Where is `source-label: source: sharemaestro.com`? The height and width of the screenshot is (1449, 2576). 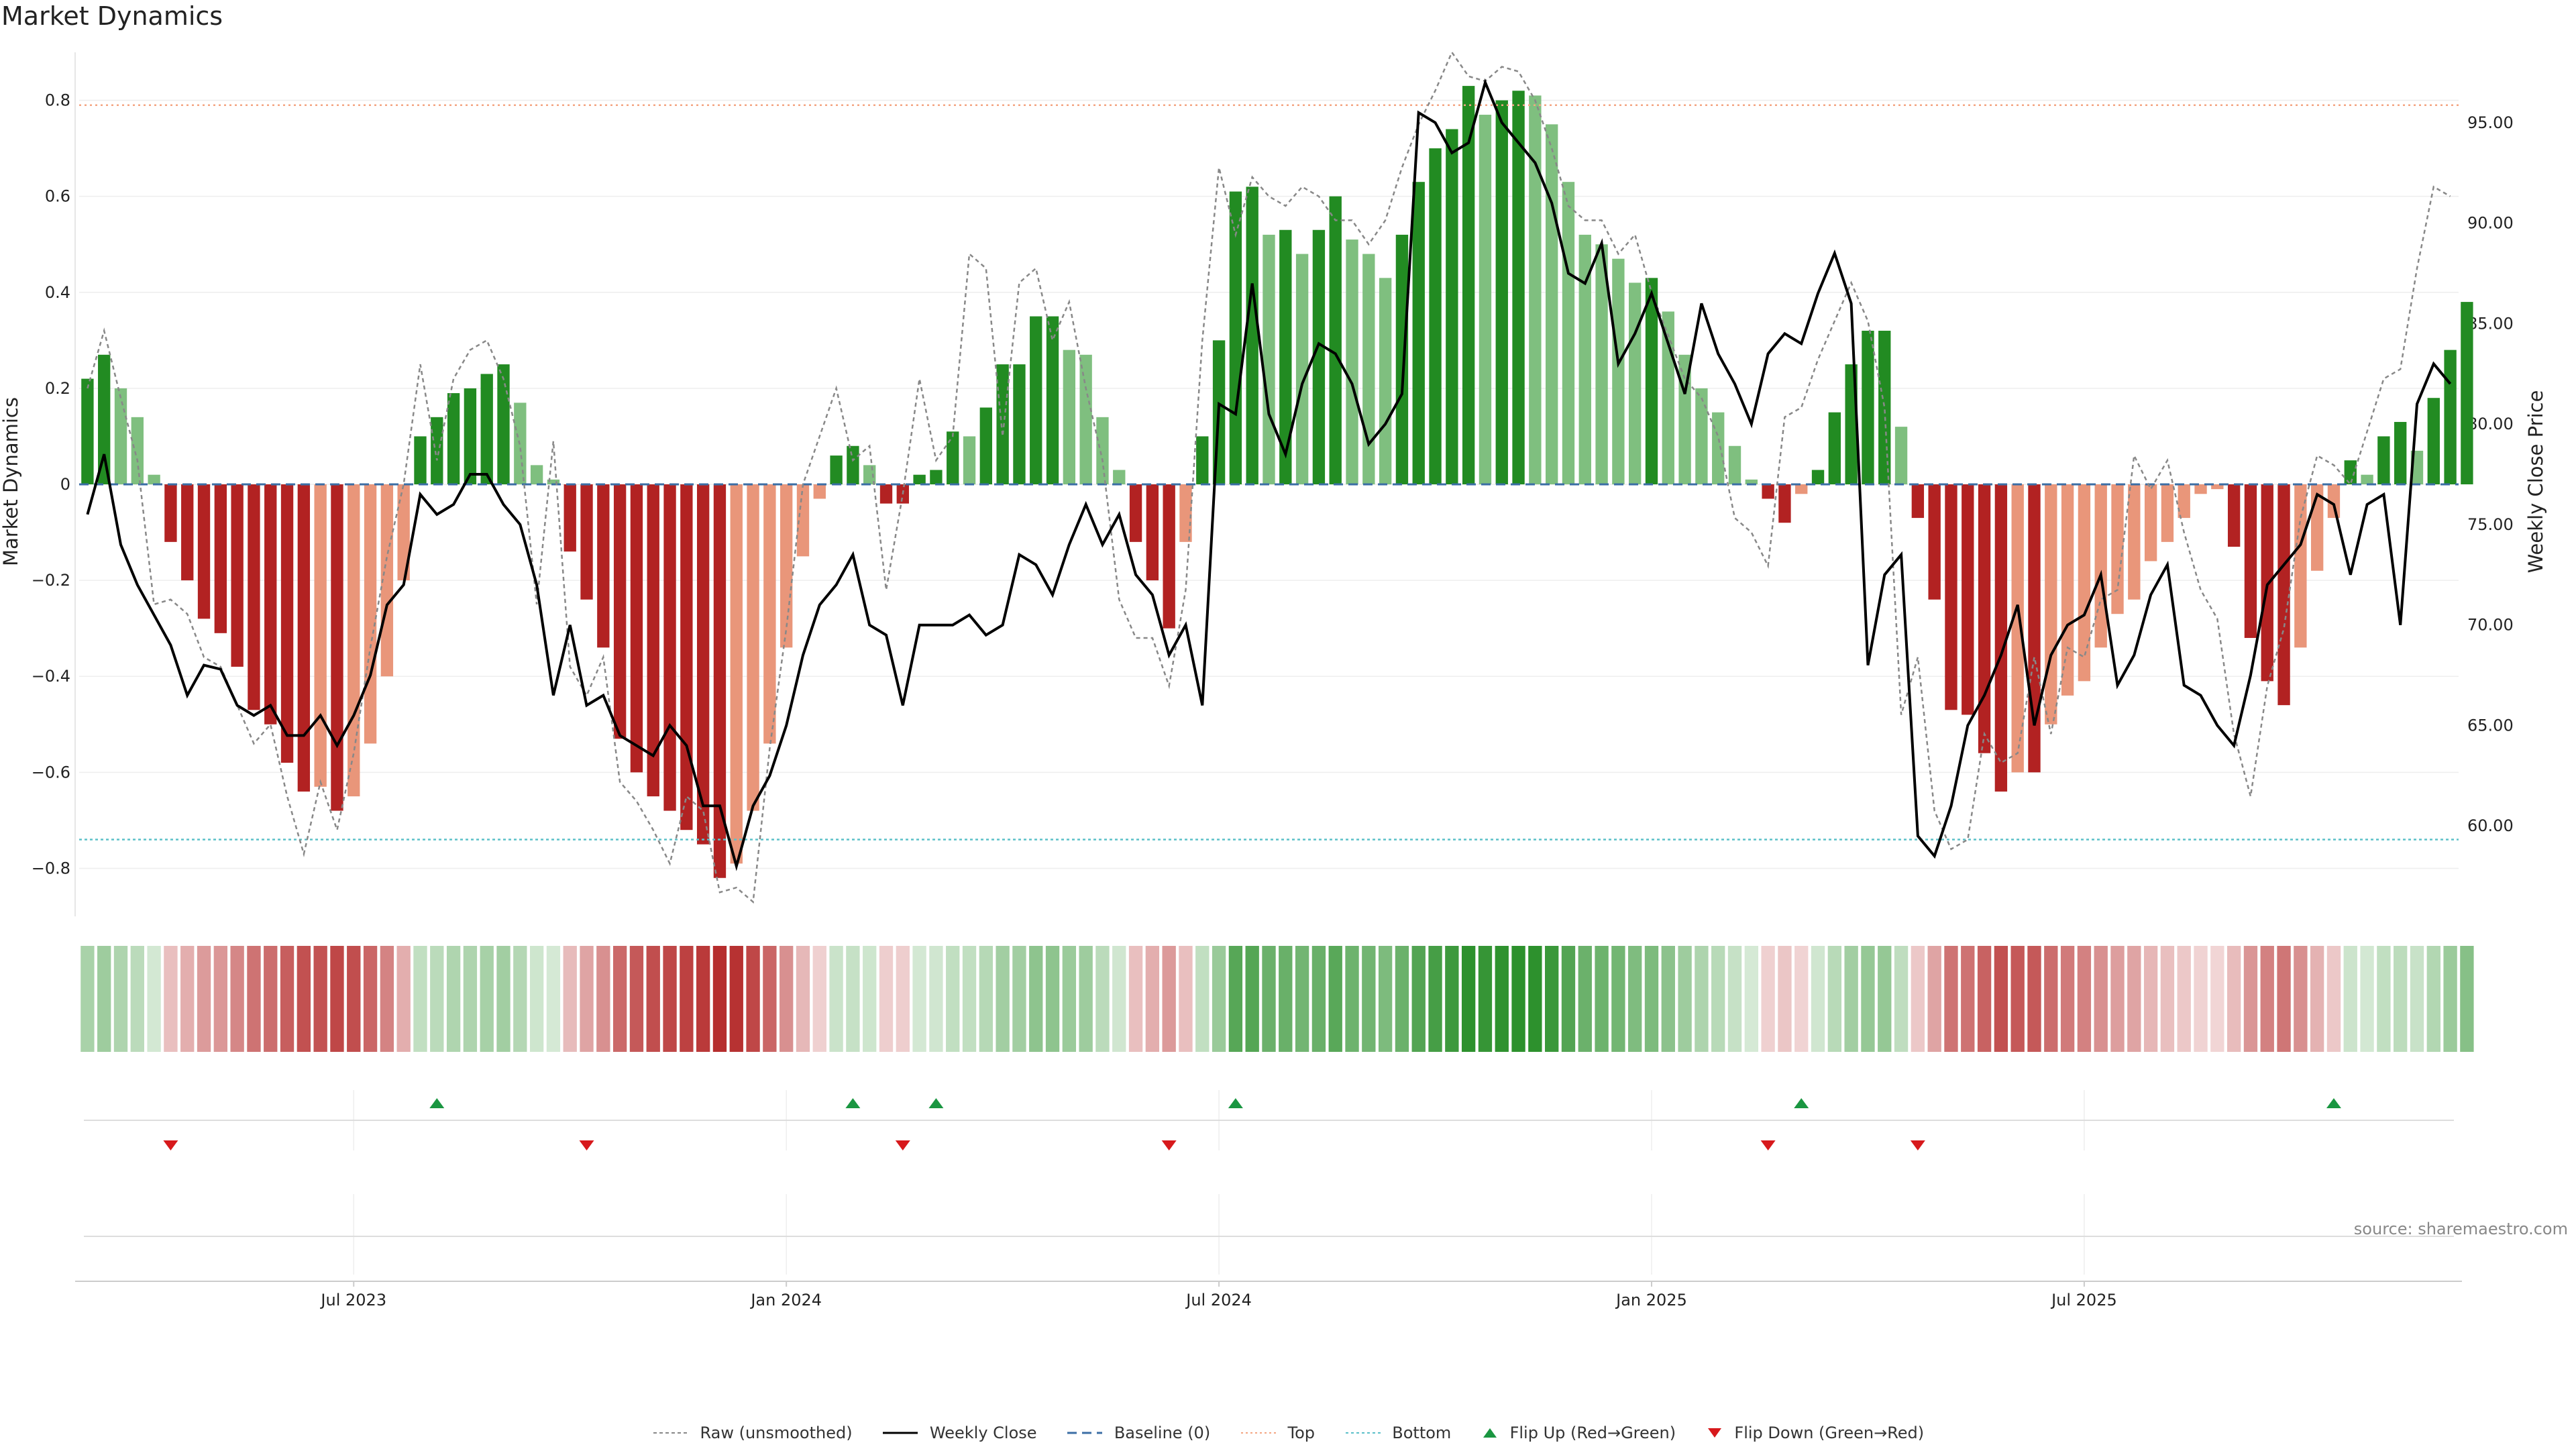
source-label: source: sharemaestro.com is located at coordinates (2460, 1229).